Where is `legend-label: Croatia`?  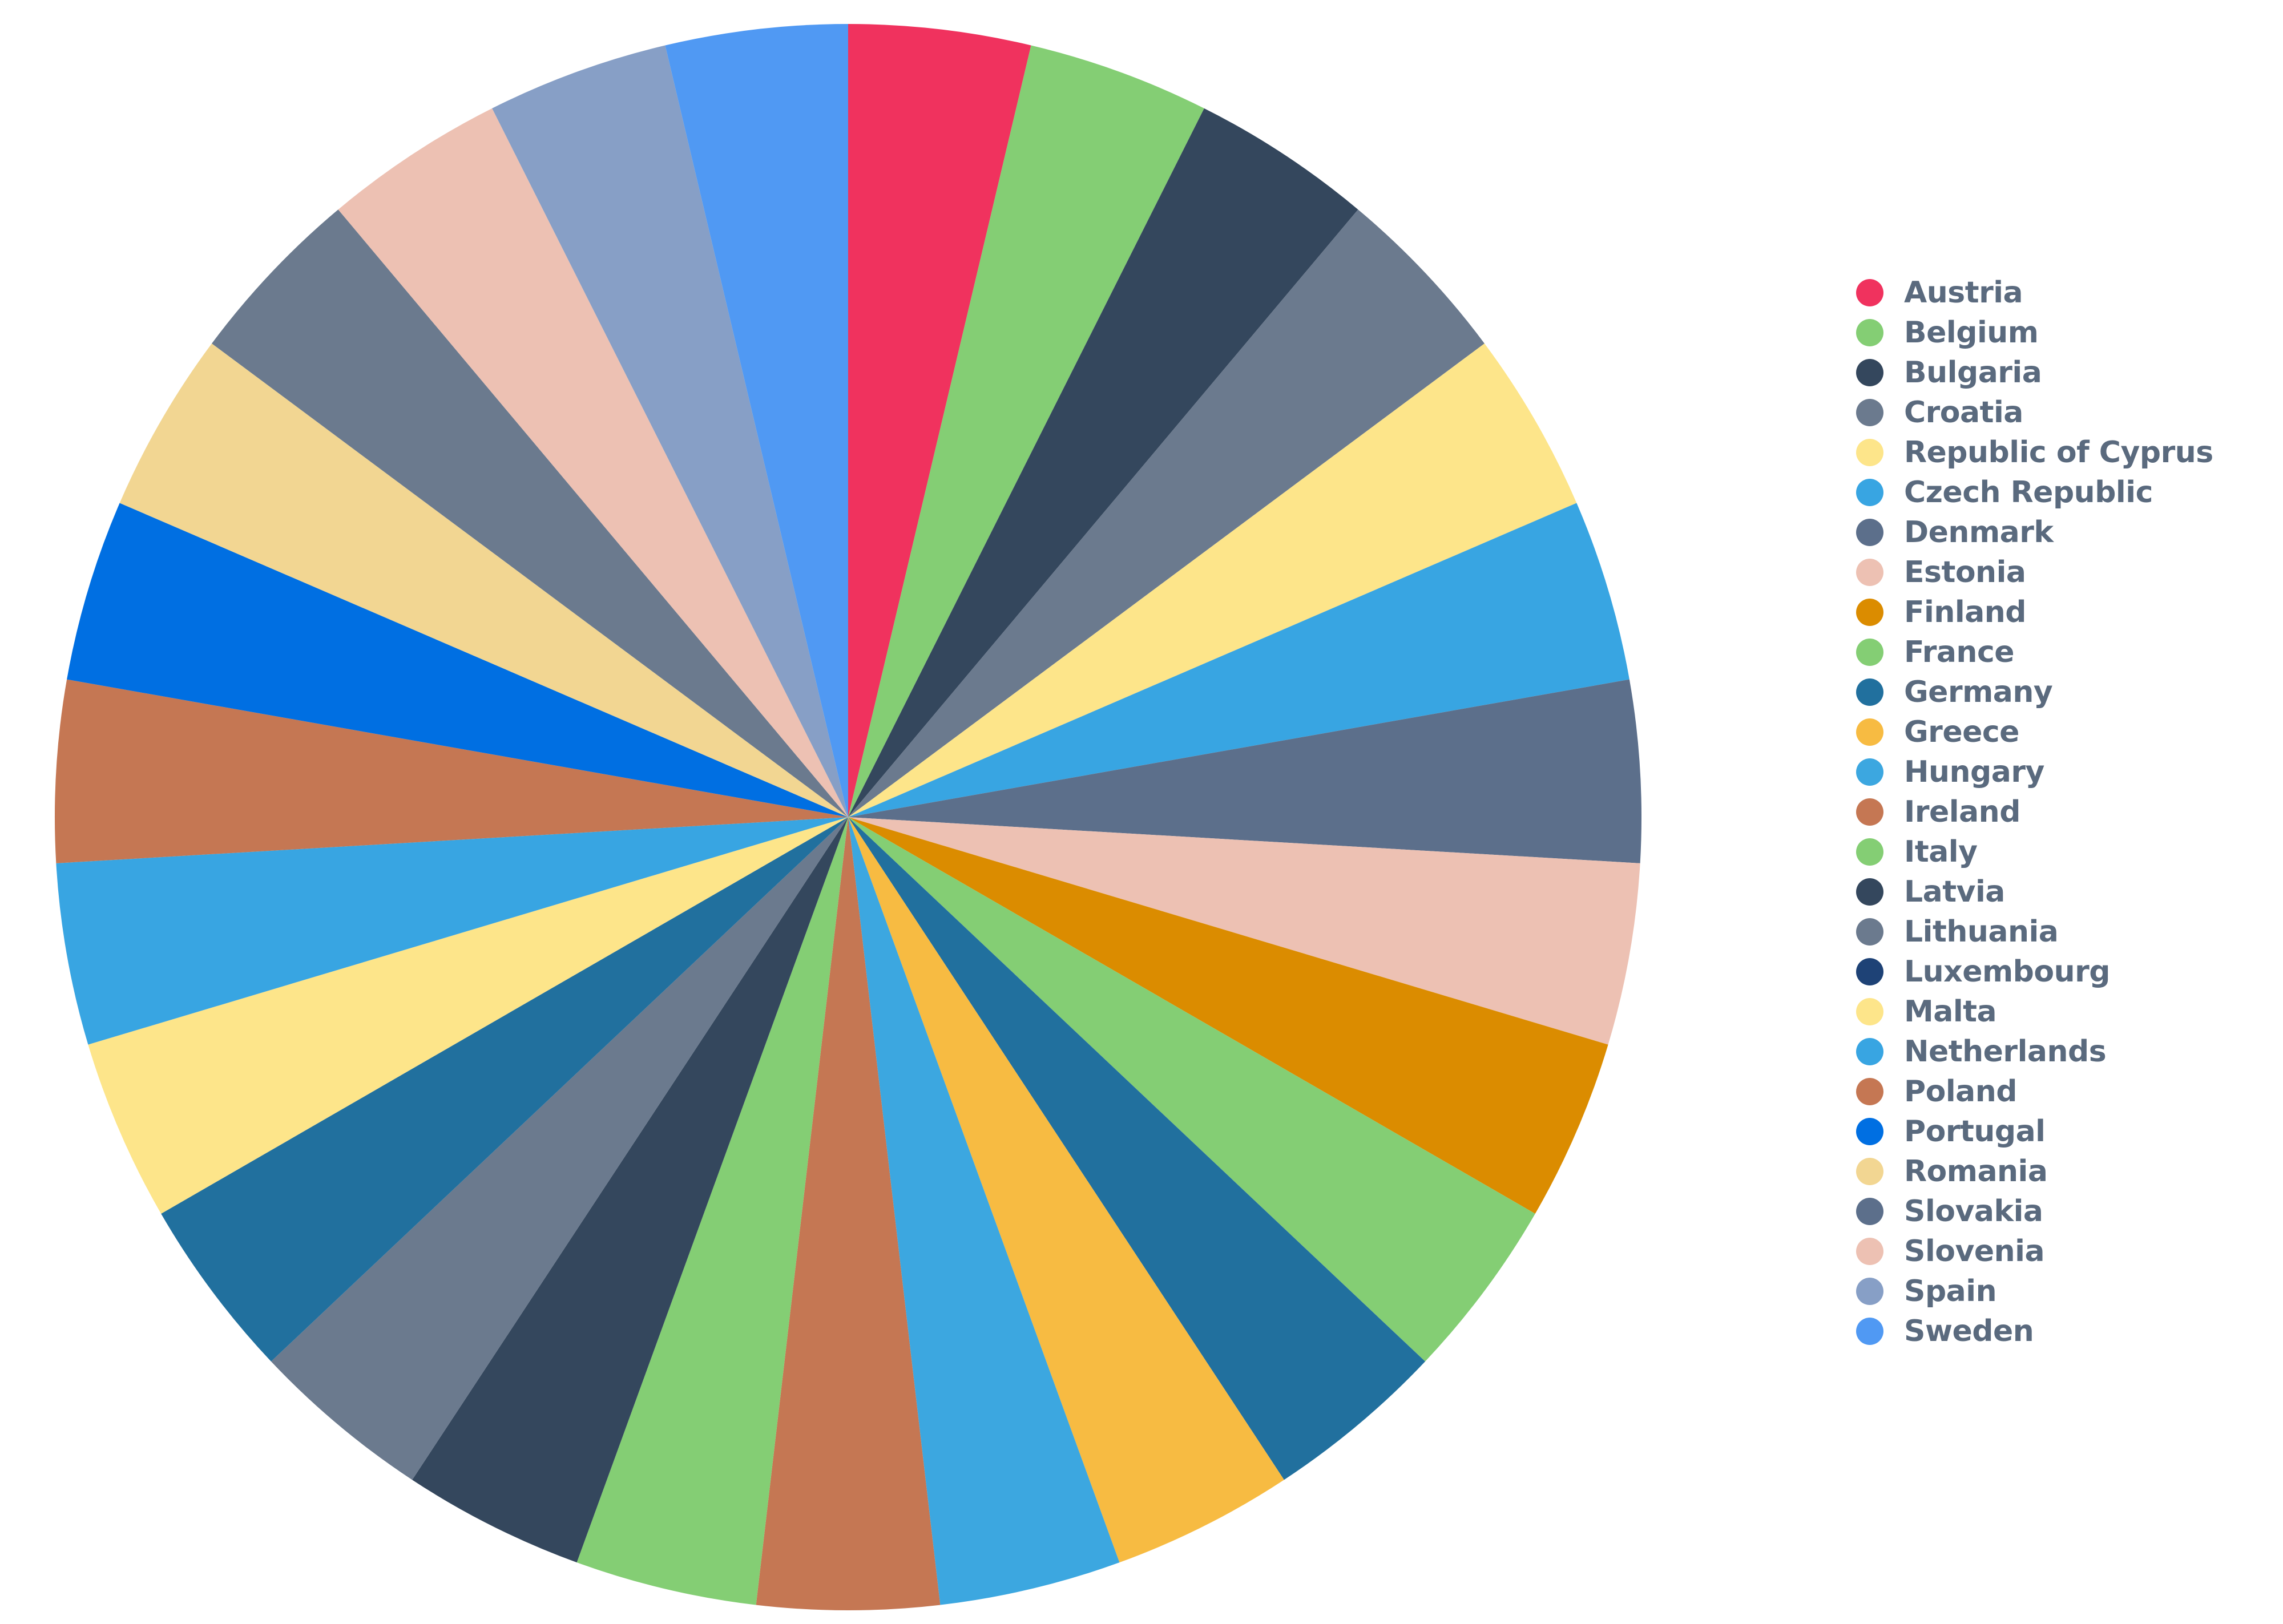
legend-label: Croatia is located at coordinates (1963, 413).